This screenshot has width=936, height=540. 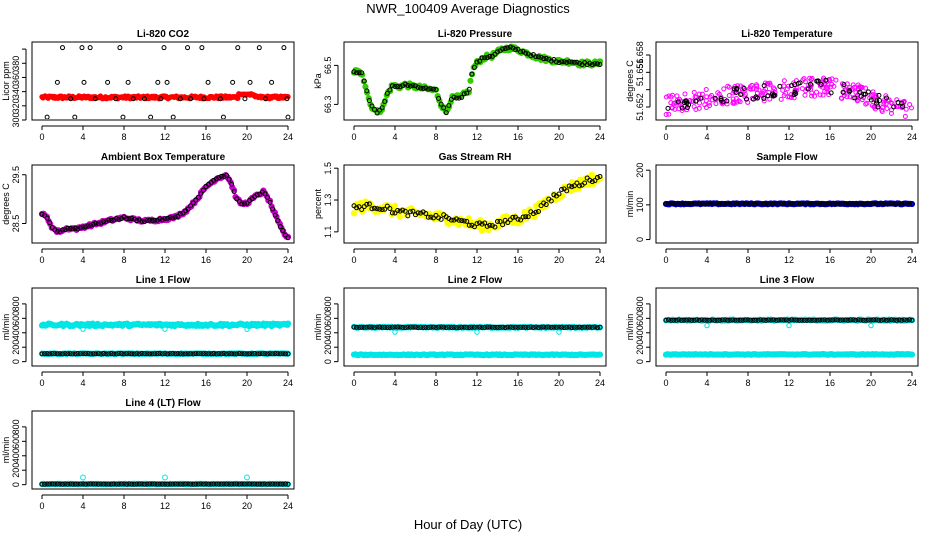 What do you see at coordinates (640, 204) in the screenshot?
I see `y-tick-label: 100` at bounding box center [640, 204].